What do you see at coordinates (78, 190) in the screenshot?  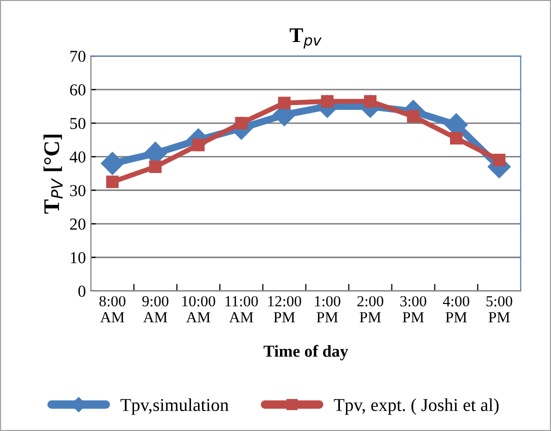 I see `y-tick-label: 30` at bounding box center [78, 190].